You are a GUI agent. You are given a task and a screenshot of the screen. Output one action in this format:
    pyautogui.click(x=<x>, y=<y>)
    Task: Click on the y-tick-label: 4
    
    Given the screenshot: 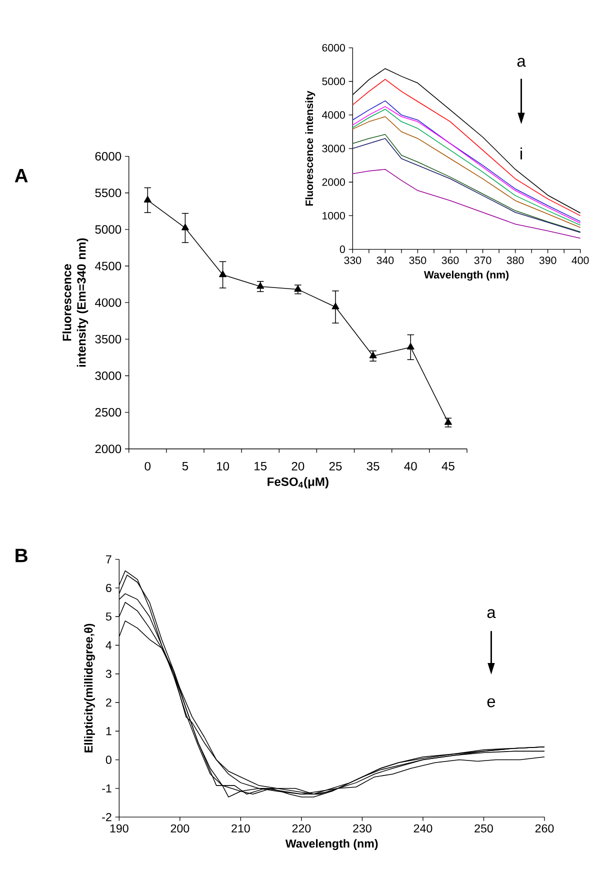 What is the action you would take?
    pyautogui.click(x=109, y=645)
    